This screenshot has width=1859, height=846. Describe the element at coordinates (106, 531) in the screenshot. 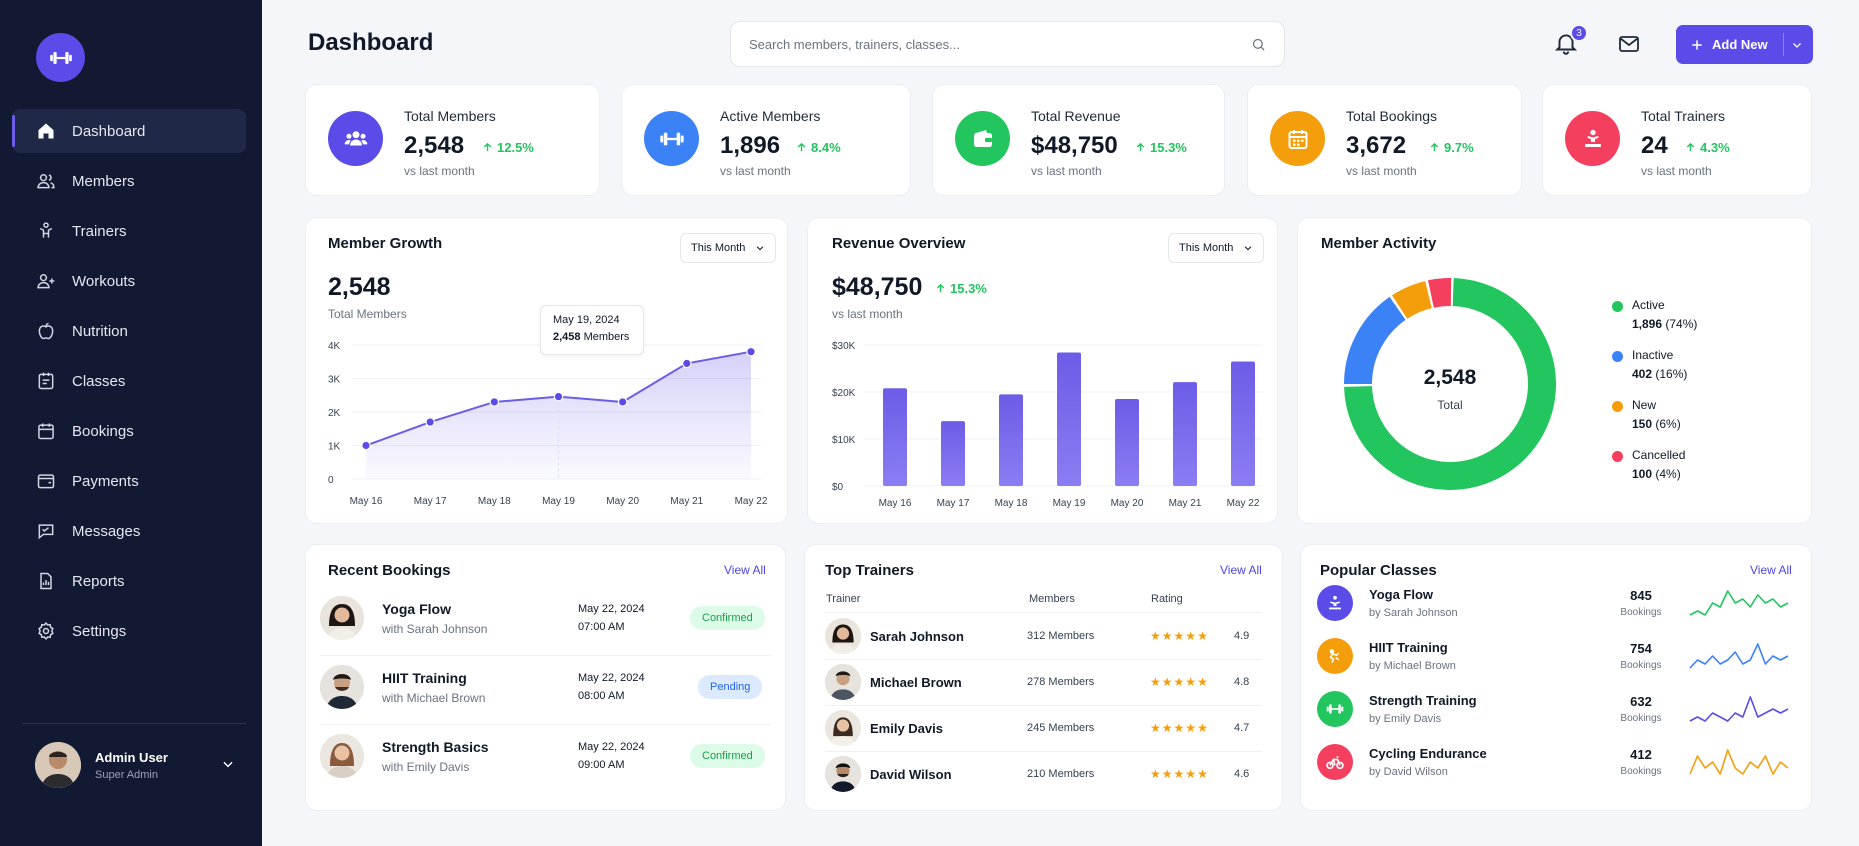

I see `sidebar-item-label: Messages` at that location.